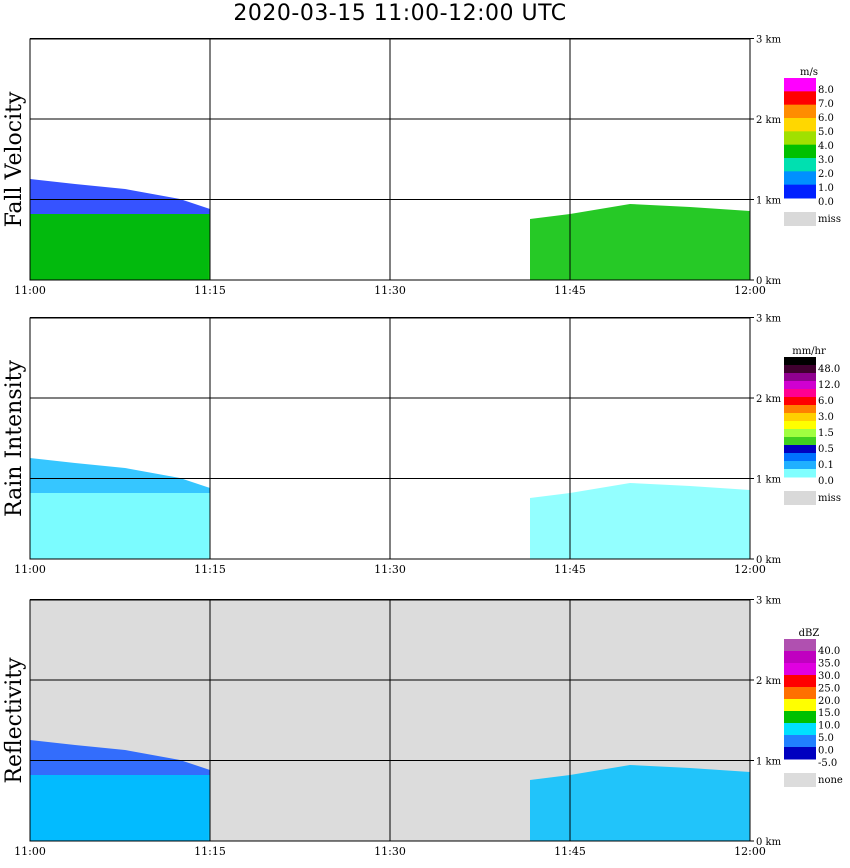 The height and width of the screenshot is (868, 850). I want to click on y-axis-label: Fall Velocity, so click(14, 159).